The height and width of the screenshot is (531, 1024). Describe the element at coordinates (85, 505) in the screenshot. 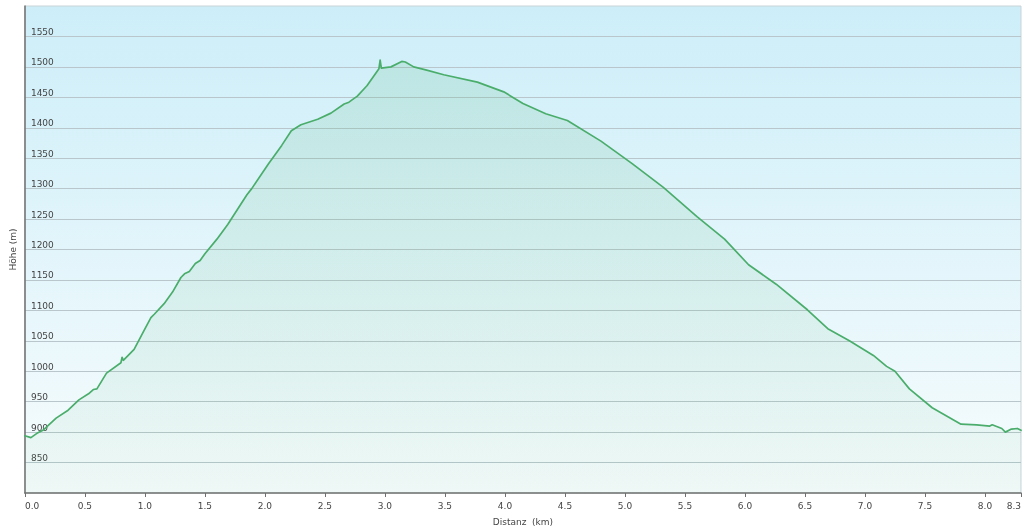

I see `x-tick-label: 0.5` at that location.